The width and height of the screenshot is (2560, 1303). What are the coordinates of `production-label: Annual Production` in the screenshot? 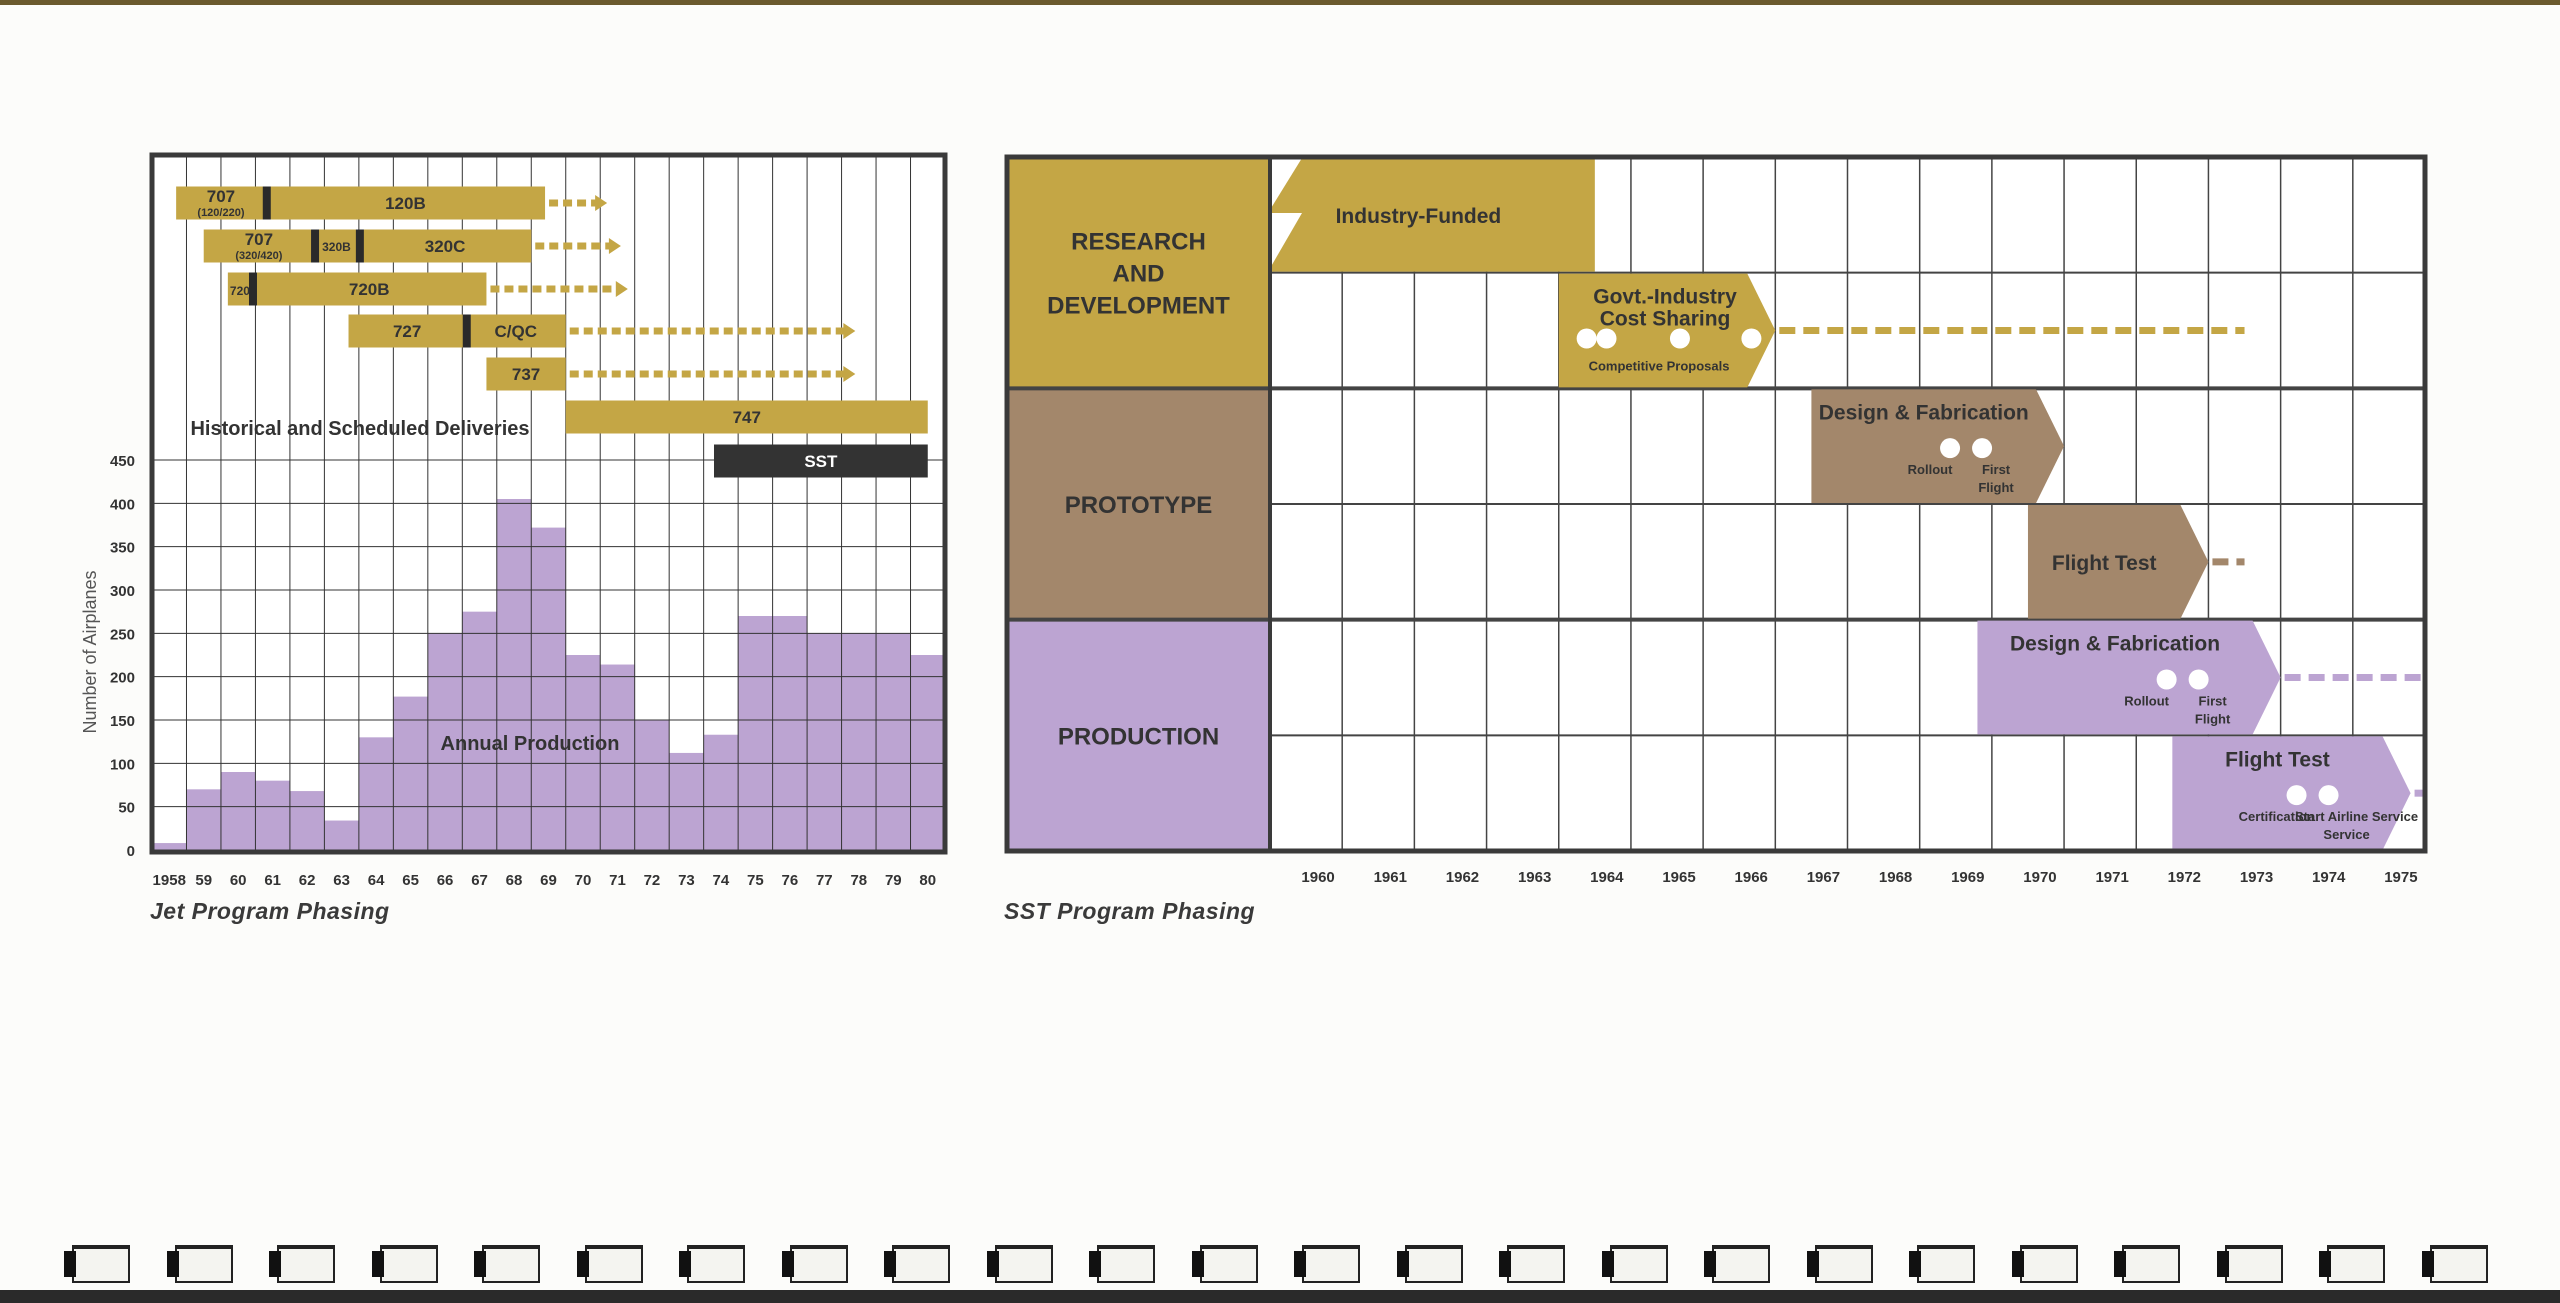 It's located at (530, 744).